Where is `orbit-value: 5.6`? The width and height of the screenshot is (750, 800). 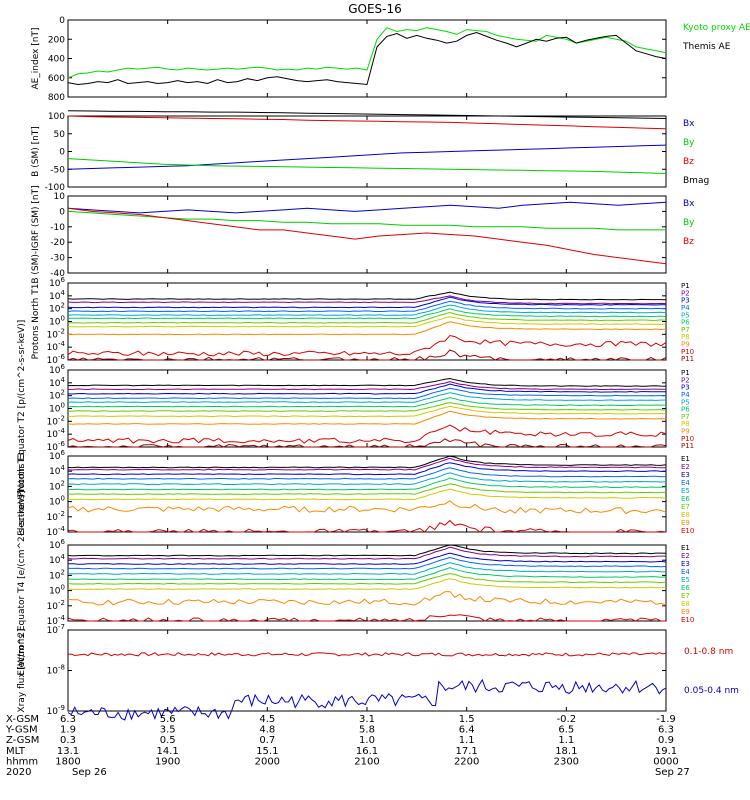
orbit-value: 5.6 is located at coordinates (168, 719).